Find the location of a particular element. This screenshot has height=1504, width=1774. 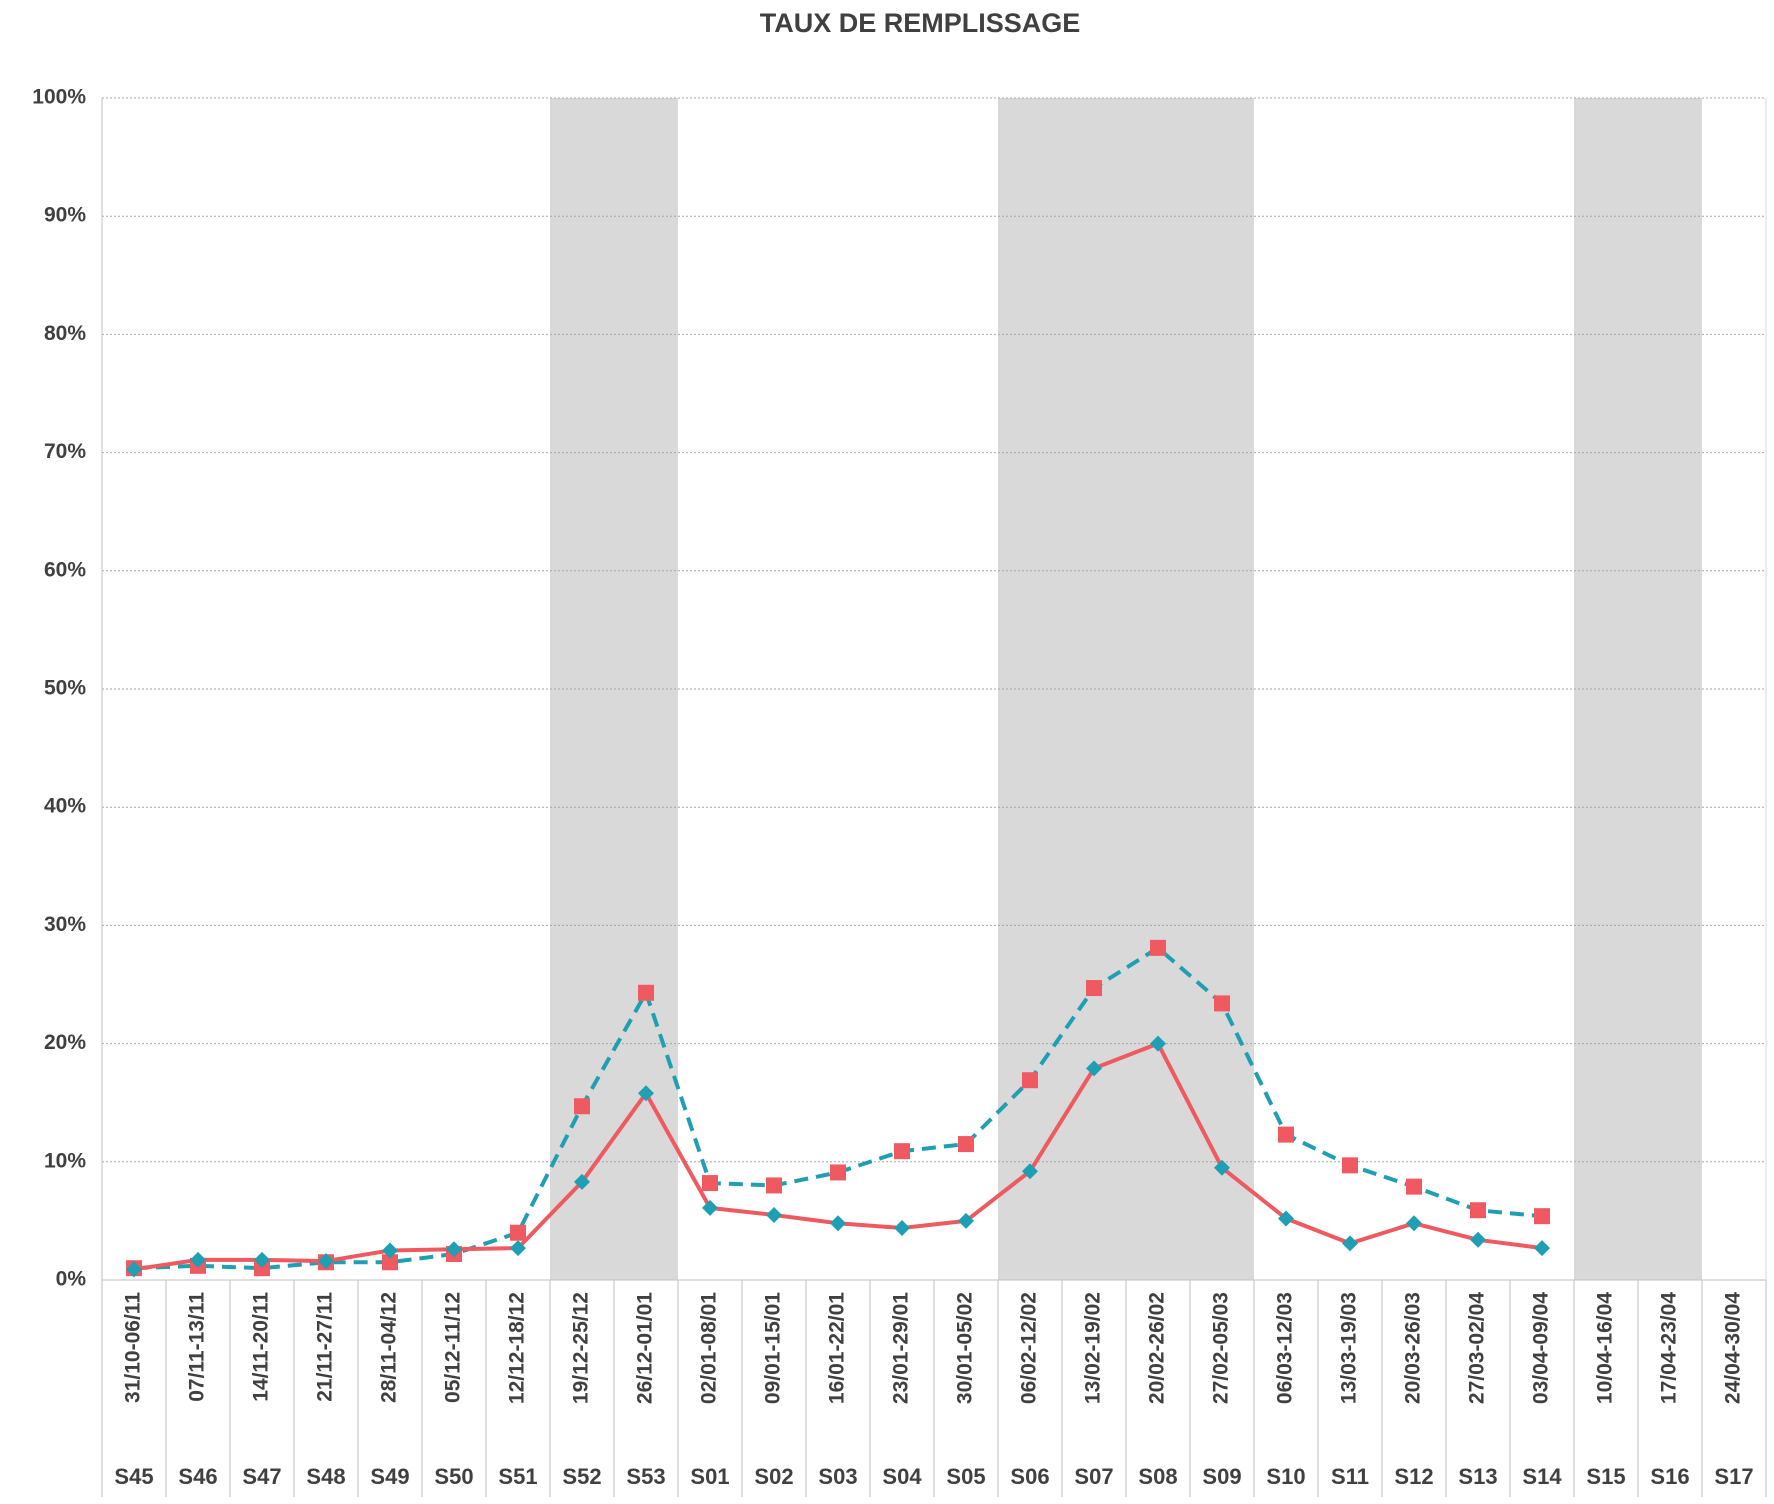

week-label: S49 is located at coordinates (389, 1476).